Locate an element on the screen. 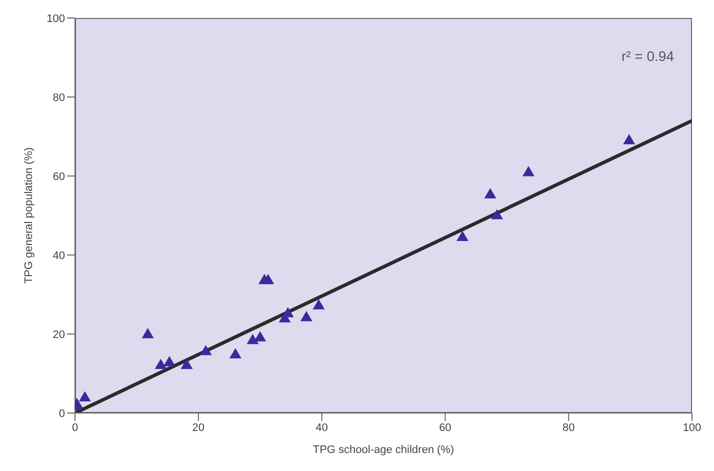 The height and width of the screenshot is (471, 714). annotation: r² = 0.94 is located at coordinates (647, 56).